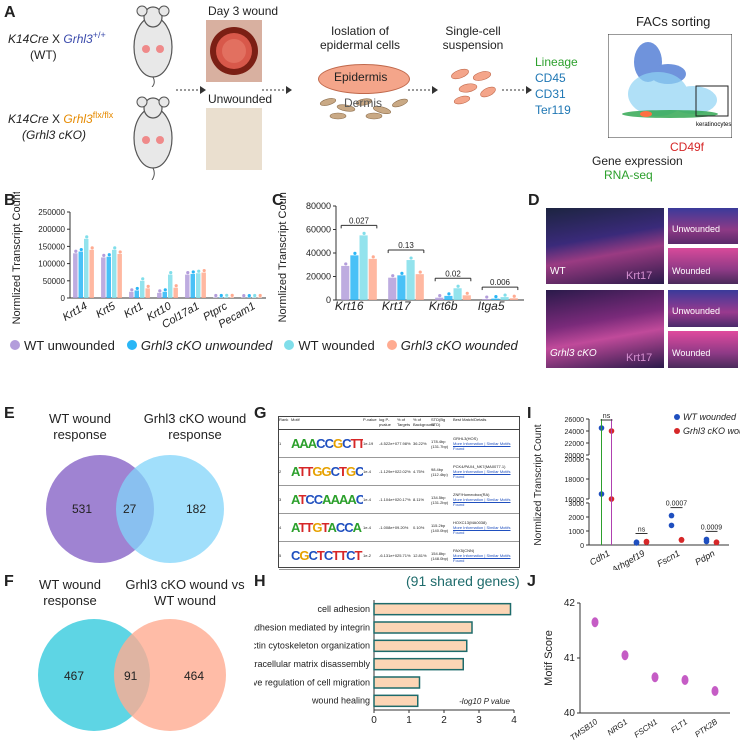 The height and width of the screenshot is (743, 742). What do you see at coordinates (670, 86) in the screenshot?
I see `facs-plot: keratinocytes` at bounding box center [670, 86].